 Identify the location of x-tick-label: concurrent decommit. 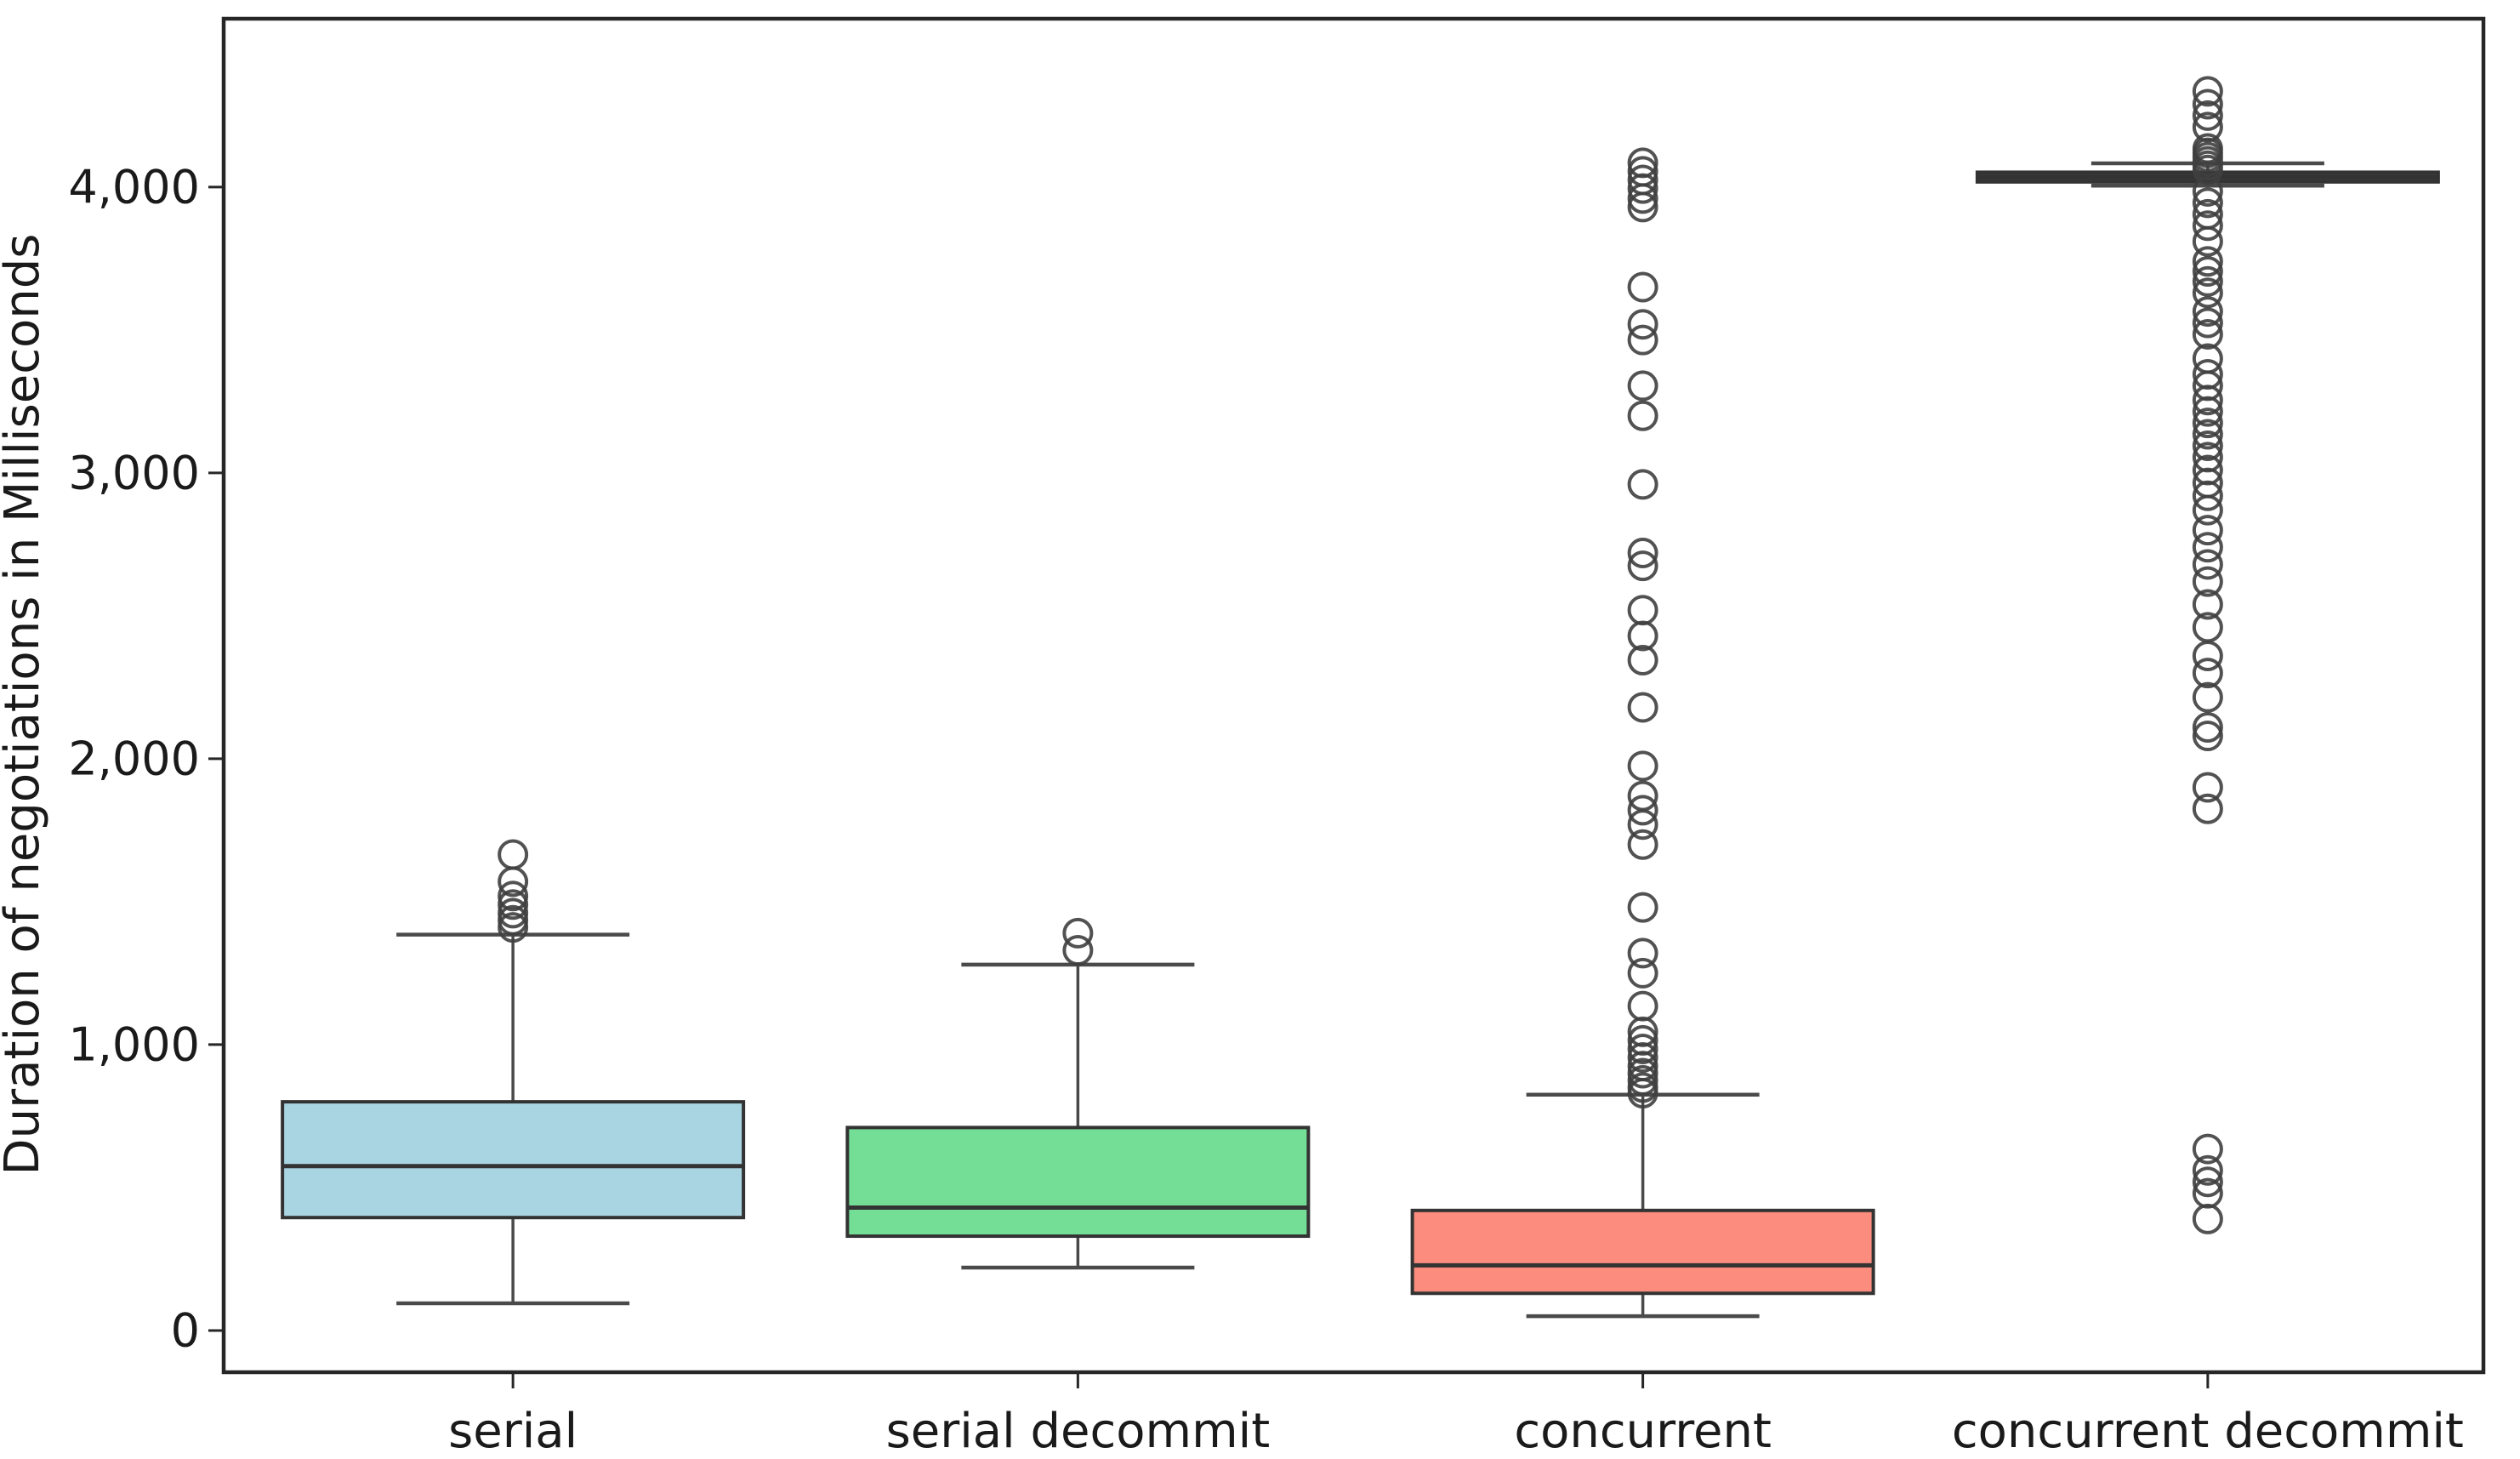
(2208, 1431).